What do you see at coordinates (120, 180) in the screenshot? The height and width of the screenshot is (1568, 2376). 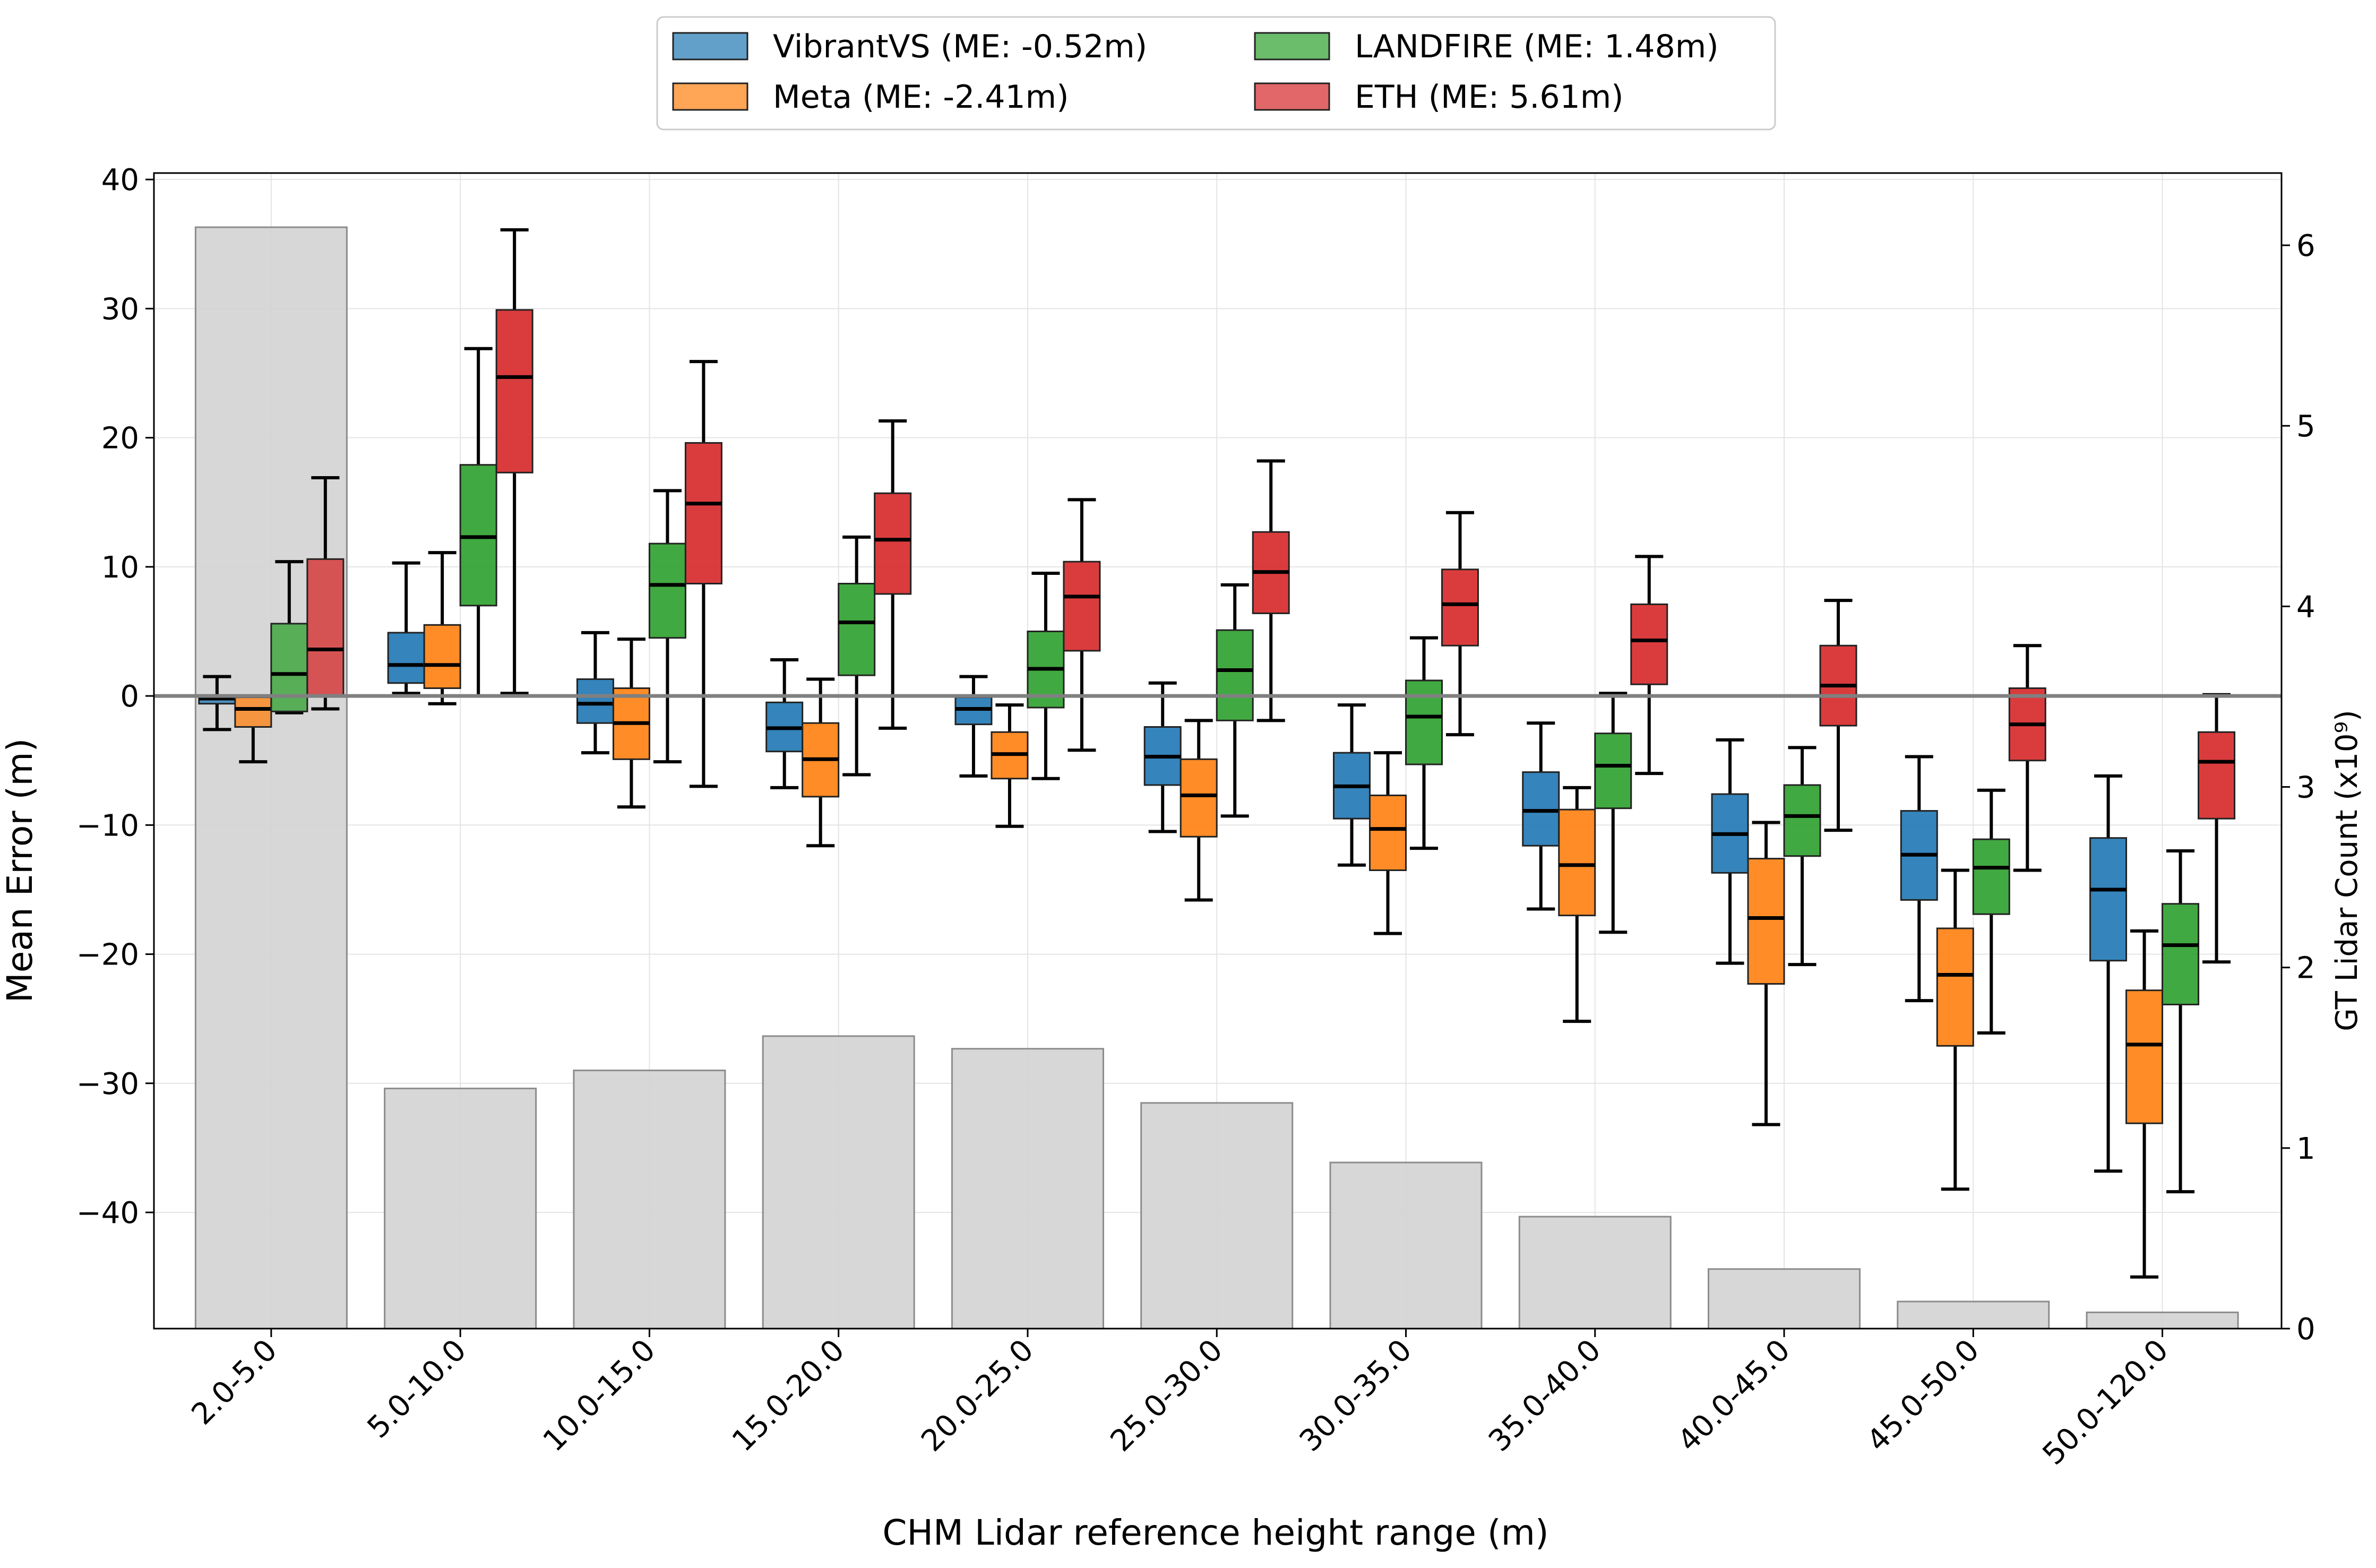 I see `y-tick-label: 40` at bounding box center [120, 180].